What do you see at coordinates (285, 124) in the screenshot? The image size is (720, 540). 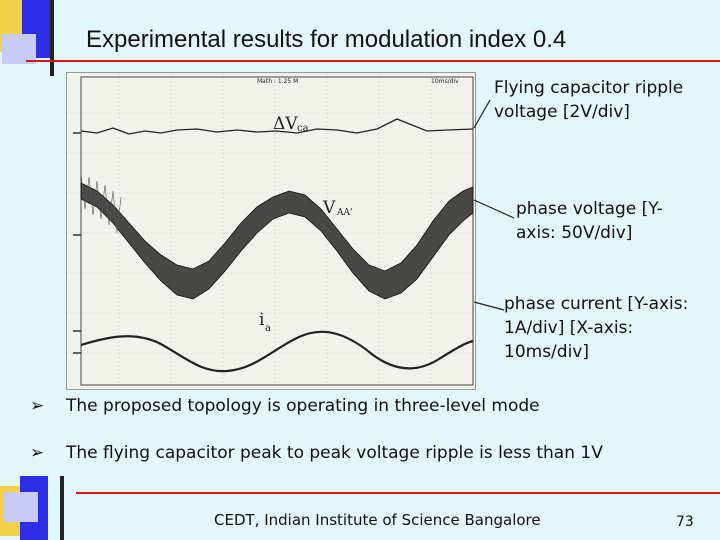 I see `ripple-trace-label: ΔV` at bounding box center [285, 124].